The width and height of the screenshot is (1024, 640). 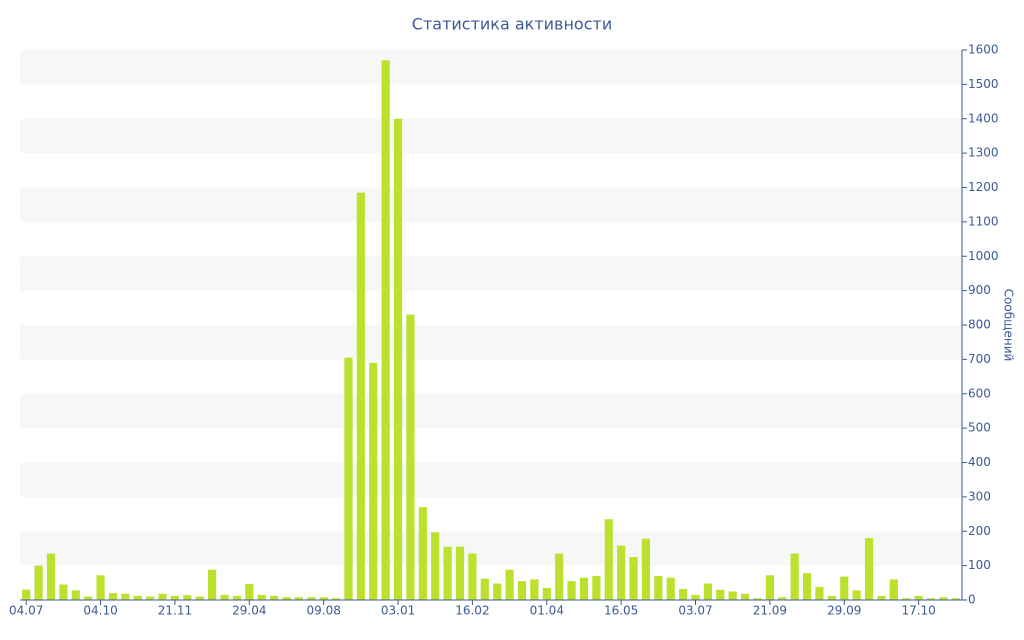 What do you see at coordinates (547, 611) in the screenshot?
I see `x-tick-label: 01.04` at bounding box center [547, 611].